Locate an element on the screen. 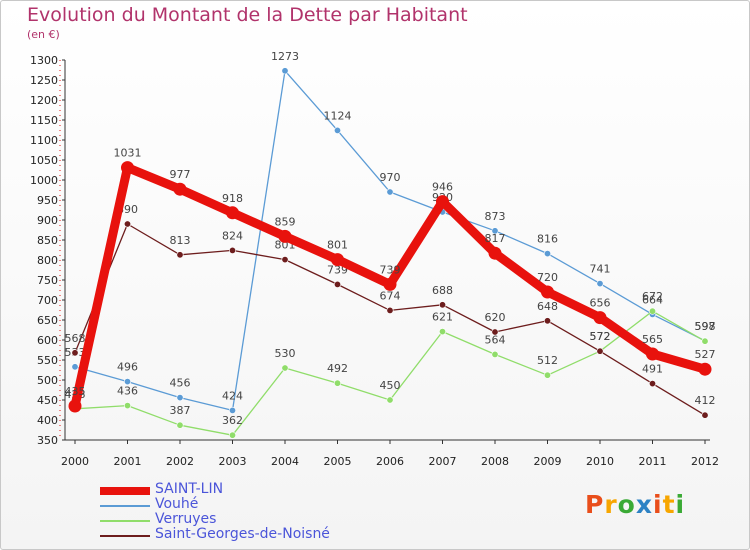 The height and width of the screenshot is (550, 750). y-tick-label: 550 is located at coordinates (47, 360).